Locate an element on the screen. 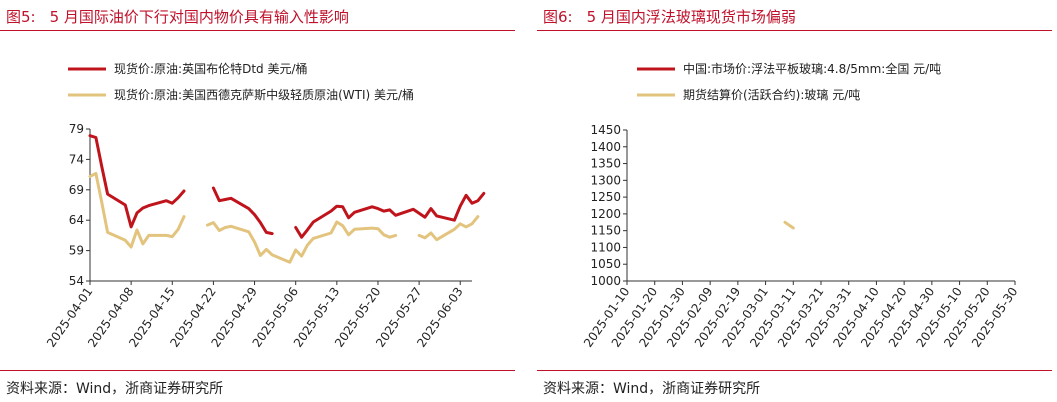 The width and height of the screenshot is (1057, 402). left-title-rule is located at coordinates (257, 30).